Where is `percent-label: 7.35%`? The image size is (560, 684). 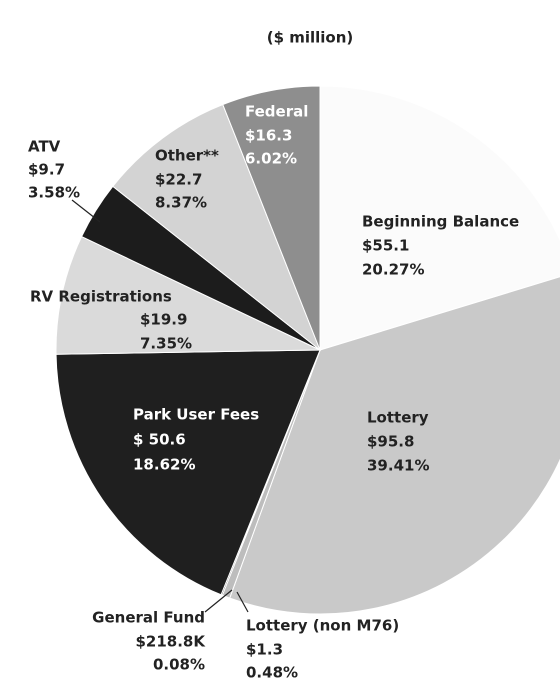 percent-label: 7.35% is located at coordinates (166, 344).